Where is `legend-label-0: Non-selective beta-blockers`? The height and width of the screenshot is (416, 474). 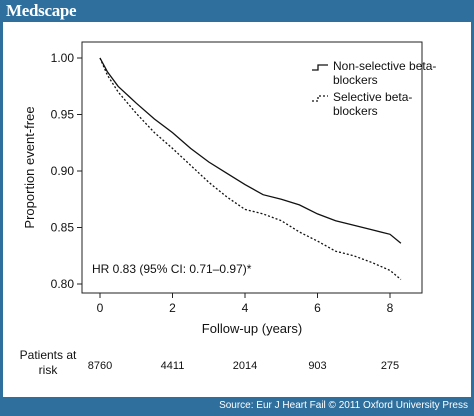 legend-label-0: Non-selective beta-blockers is located at coordinates (384, 73).